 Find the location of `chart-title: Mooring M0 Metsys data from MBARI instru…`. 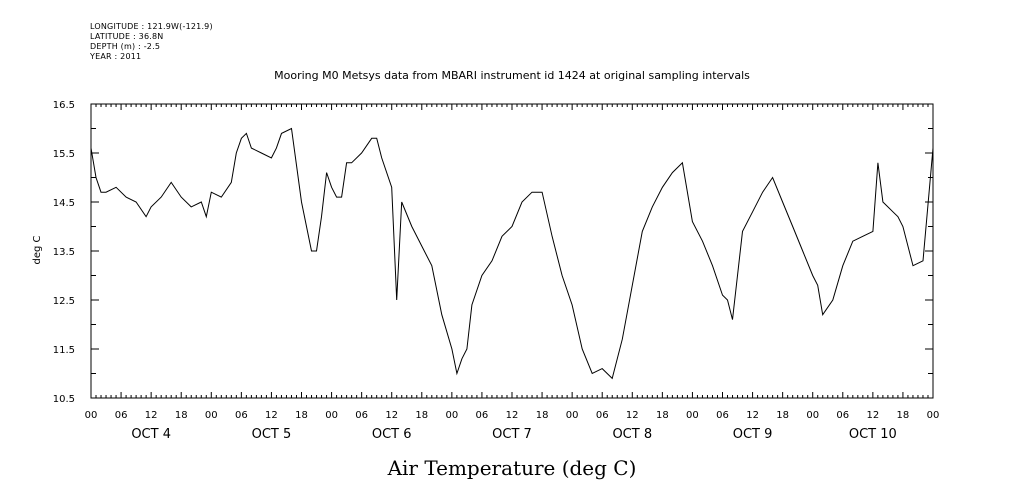

chart-title: Mooring M0 Metsys data from MBARI instru… is located at coordinates (512, 75).